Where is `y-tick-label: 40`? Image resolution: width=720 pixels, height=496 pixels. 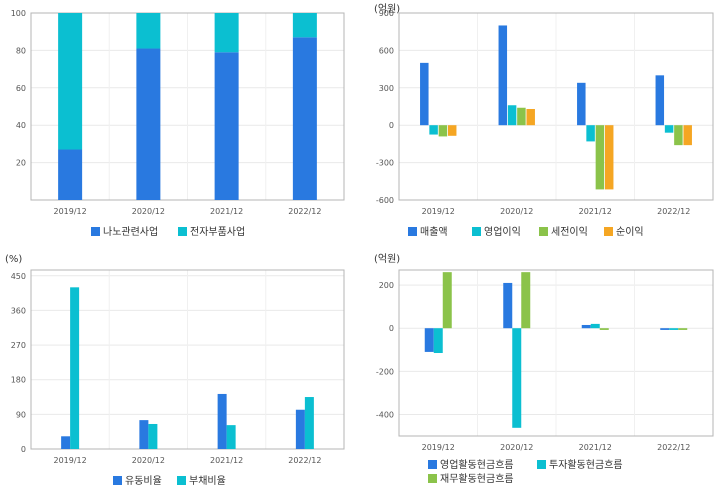
y-tick-label: 40 is located at coordinates (21, 125).